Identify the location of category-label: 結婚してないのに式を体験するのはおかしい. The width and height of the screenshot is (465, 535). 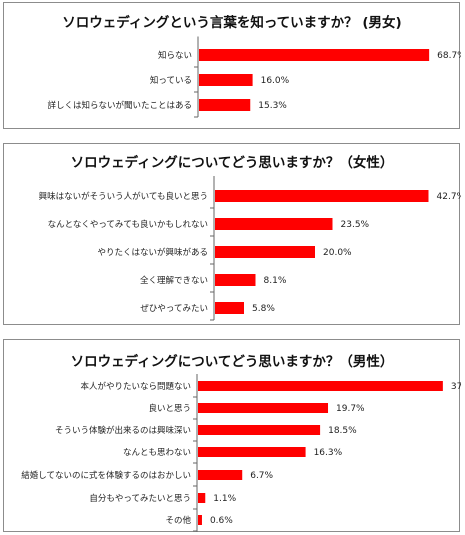
(106, 475).